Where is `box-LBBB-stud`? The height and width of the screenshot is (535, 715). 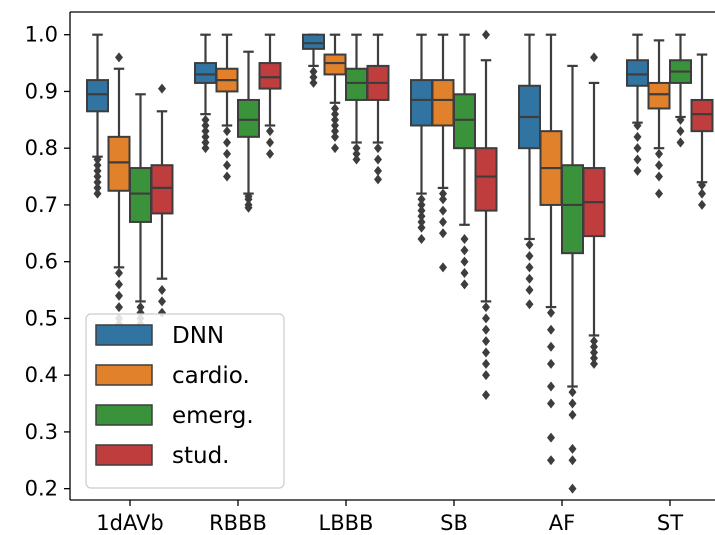 box-LBBB-stud is located at coordinates (378, 109).